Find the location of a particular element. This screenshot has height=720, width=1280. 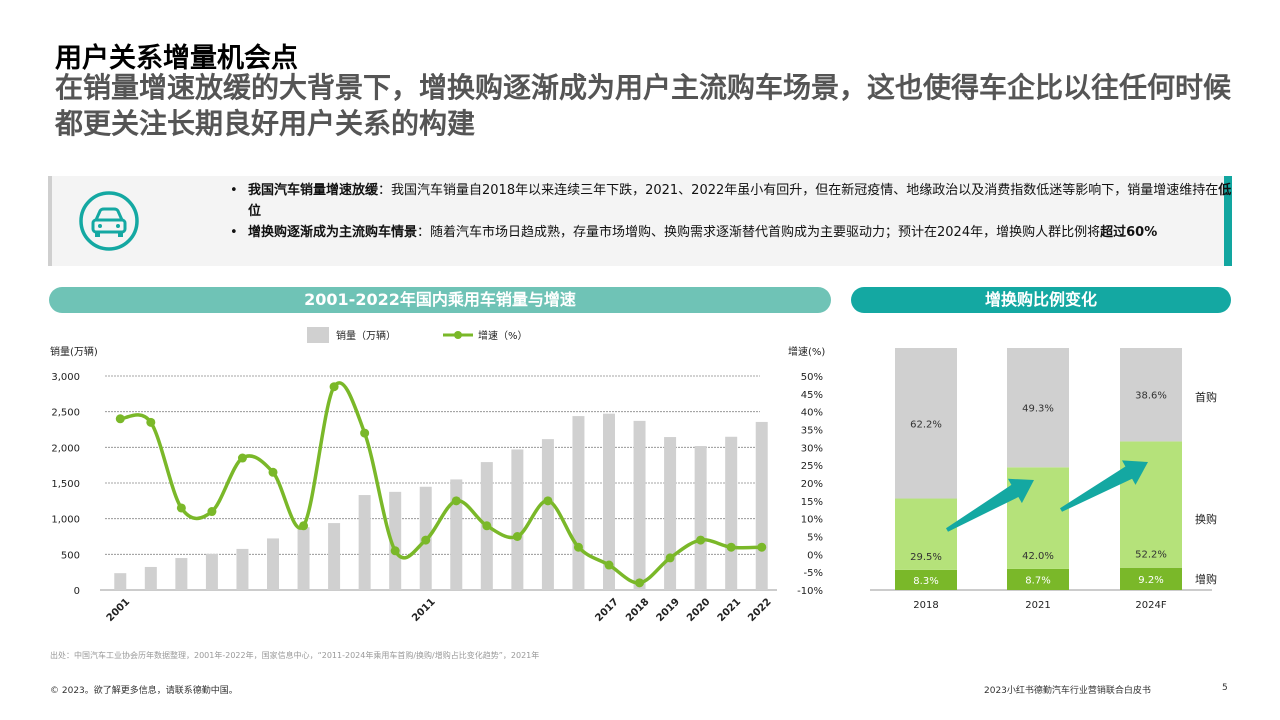

y2-tick-label: 0% is located at coordinates (815, 555).